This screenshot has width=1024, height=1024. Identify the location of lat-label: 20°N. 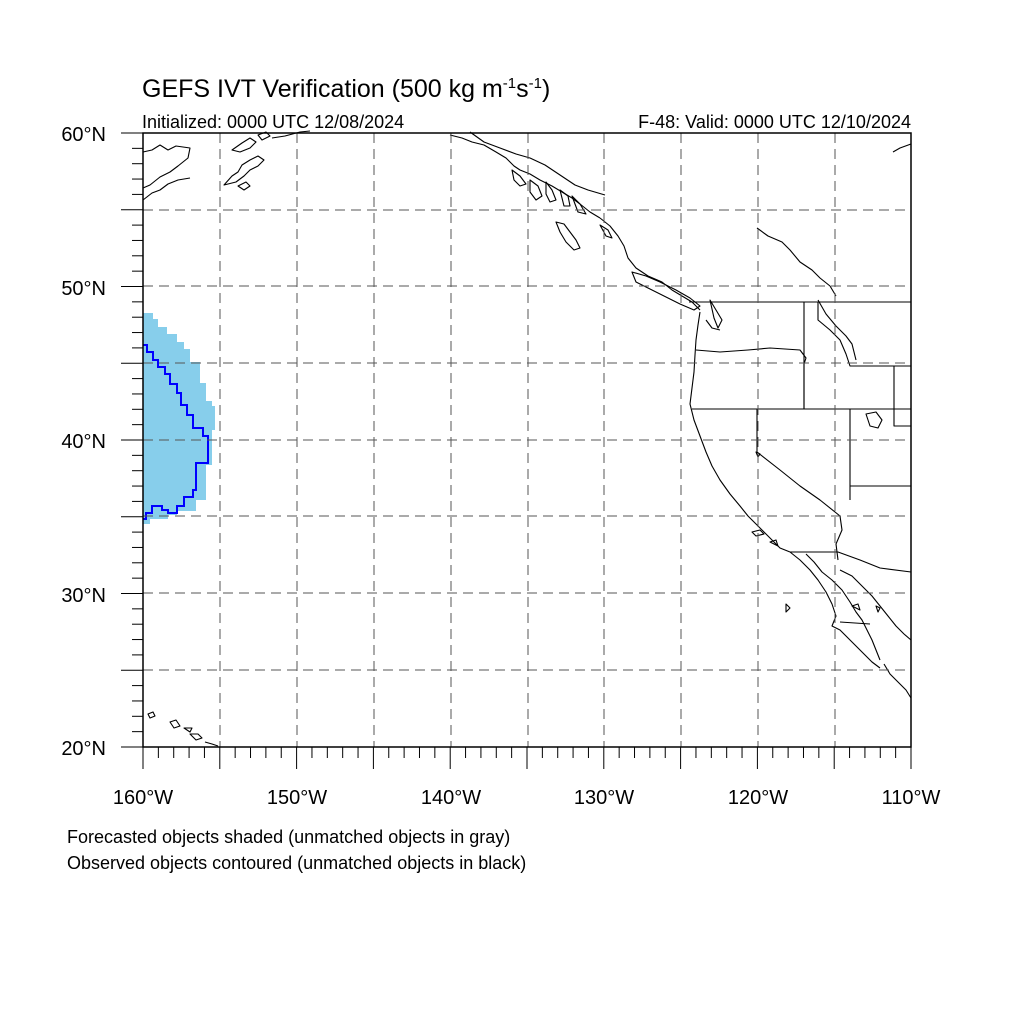
(83, 749).